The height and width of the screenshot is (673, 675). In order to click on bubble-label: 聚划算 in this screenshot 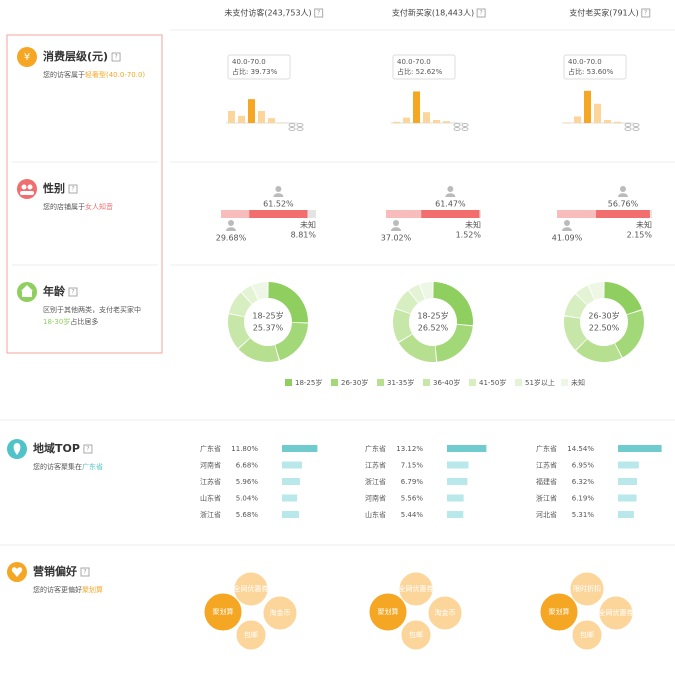, I will do `click(223, 611)`.